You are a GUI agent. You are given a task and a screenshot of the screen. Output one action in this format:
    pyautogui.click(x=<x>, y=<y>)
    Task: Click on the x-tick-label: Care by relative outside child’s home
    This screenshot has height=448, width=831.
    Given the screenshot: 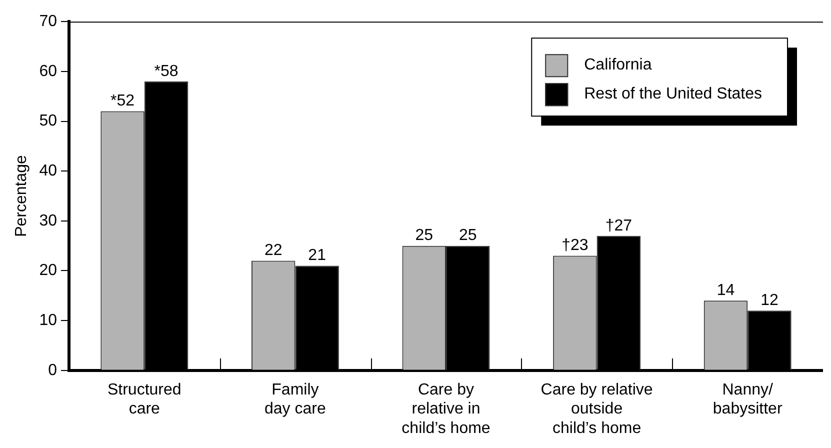 What is the action you would take?
    pyautogui.click(x=596, y=409)
    